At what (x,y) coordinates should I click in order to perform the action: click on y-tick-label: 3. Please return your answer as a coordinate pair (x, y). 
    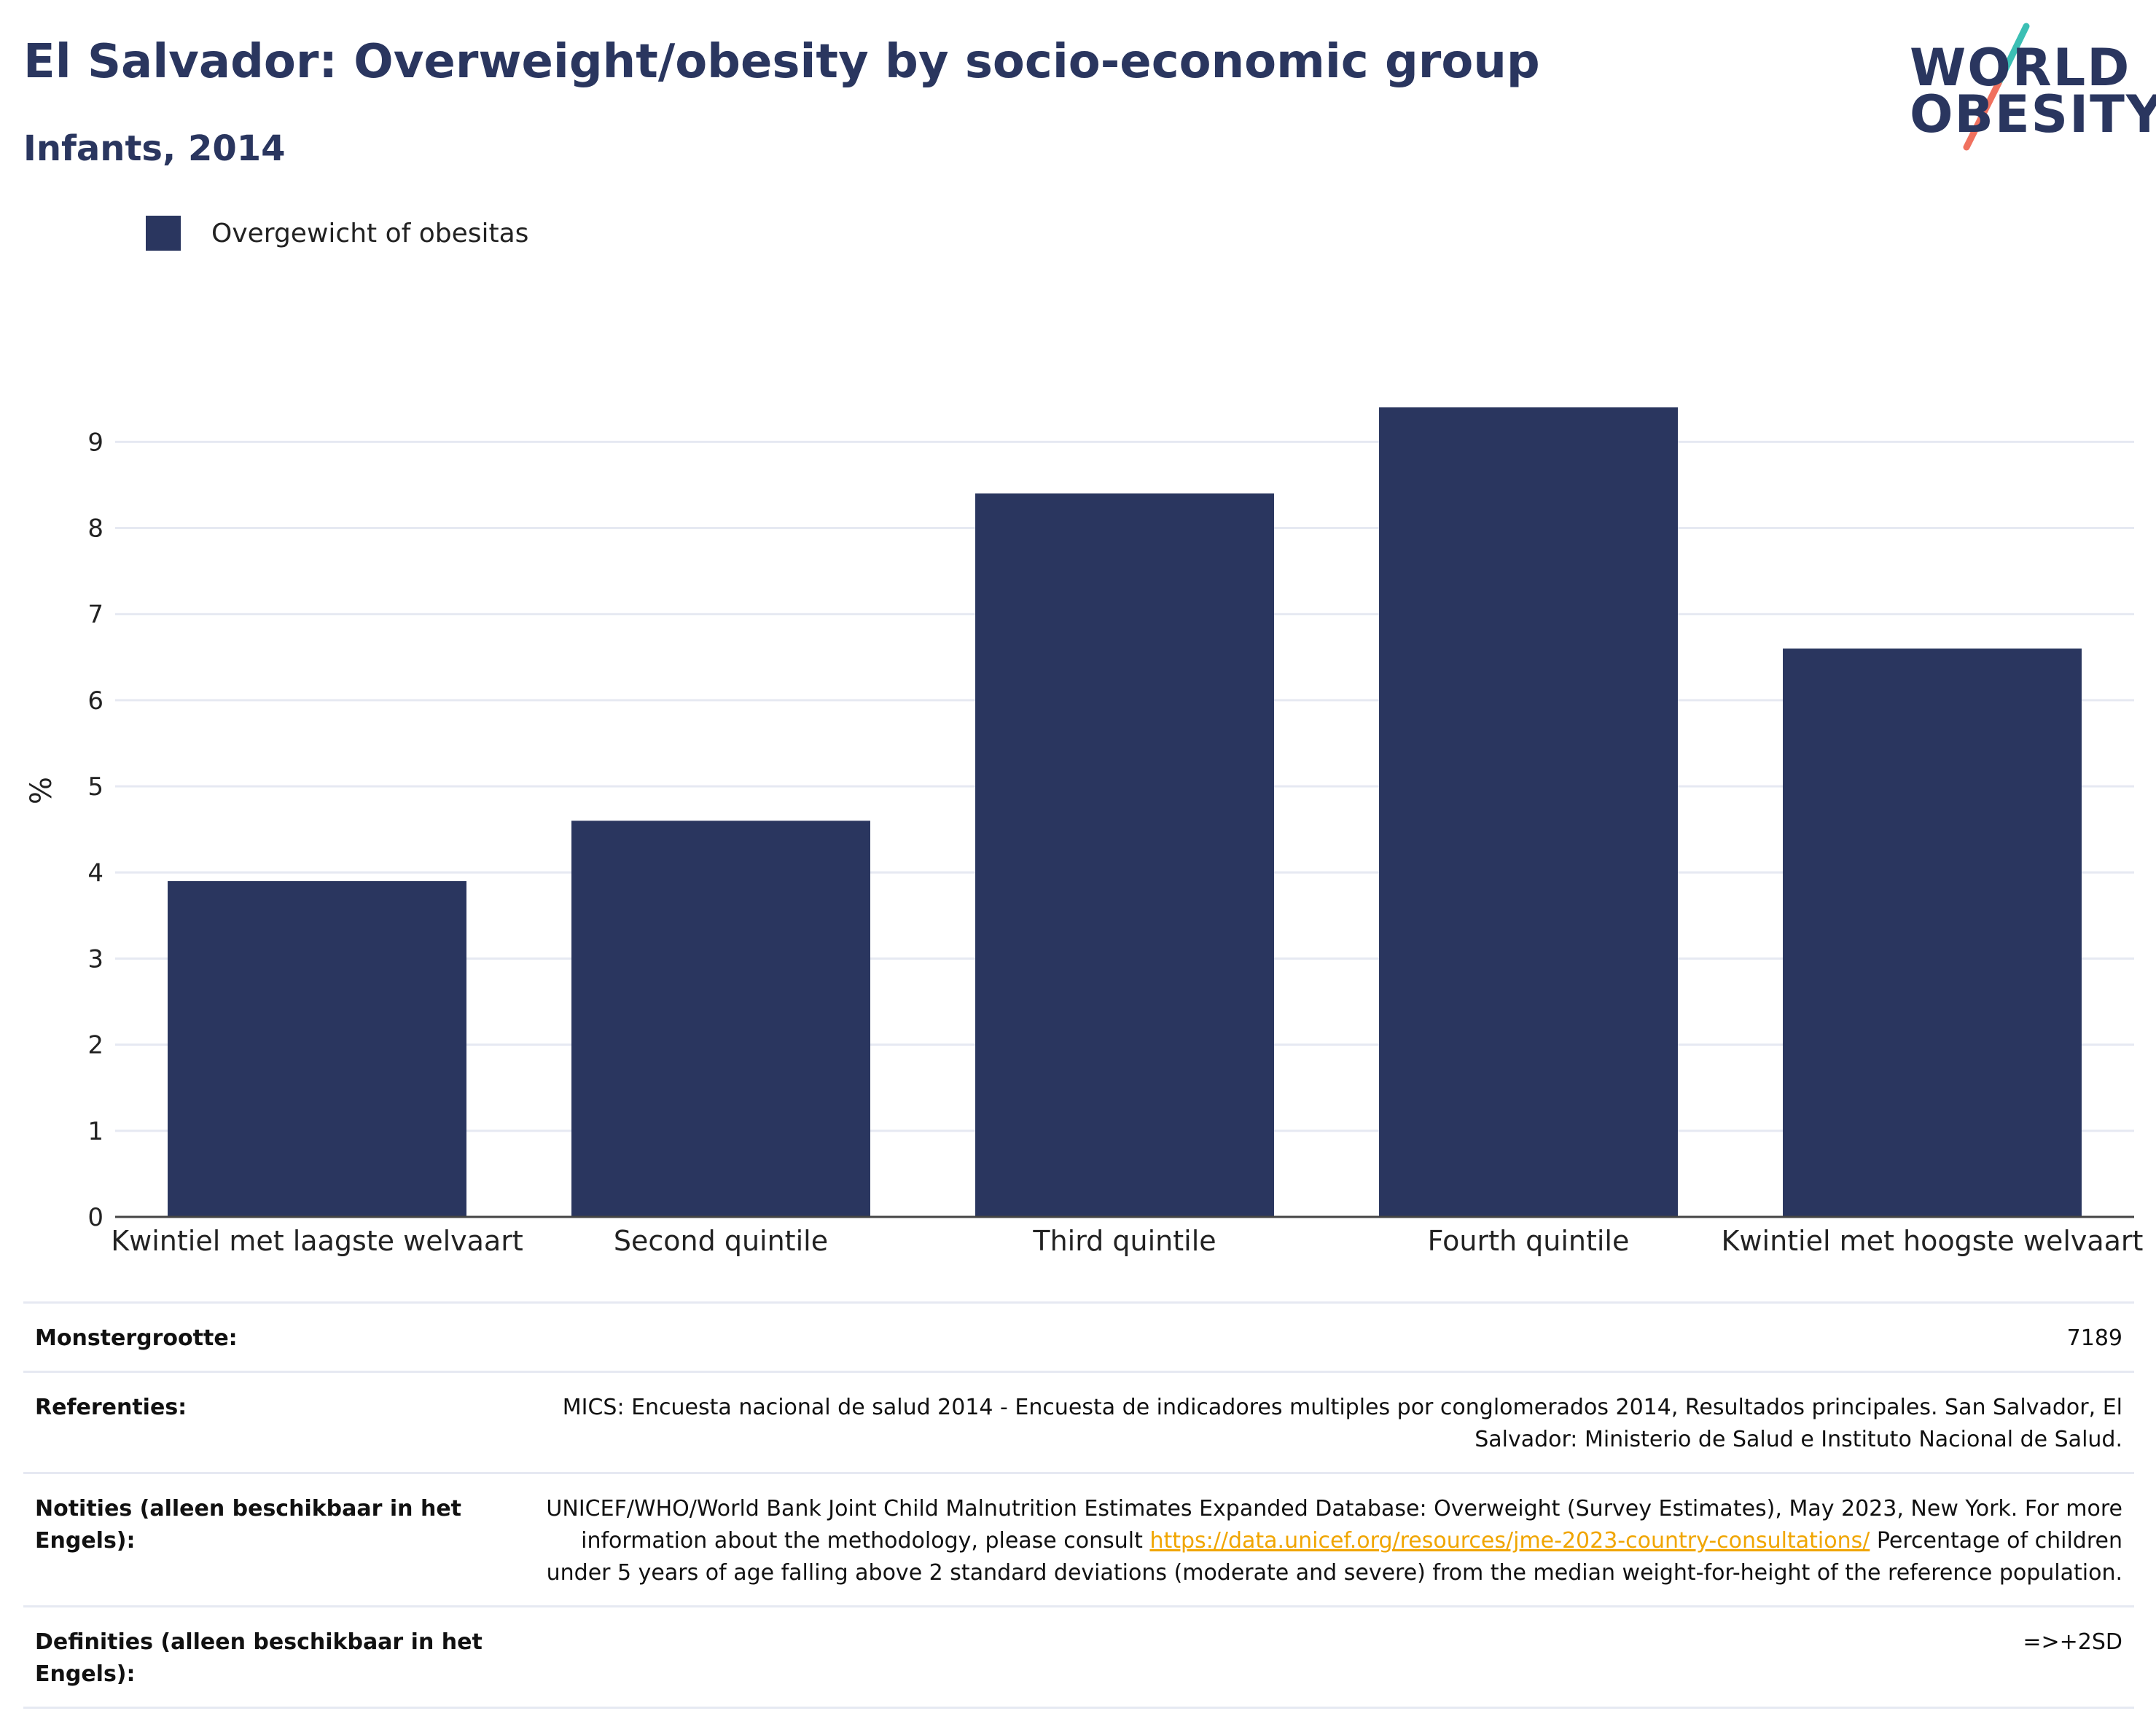
    Looking at the image, I should click on (95, 959).